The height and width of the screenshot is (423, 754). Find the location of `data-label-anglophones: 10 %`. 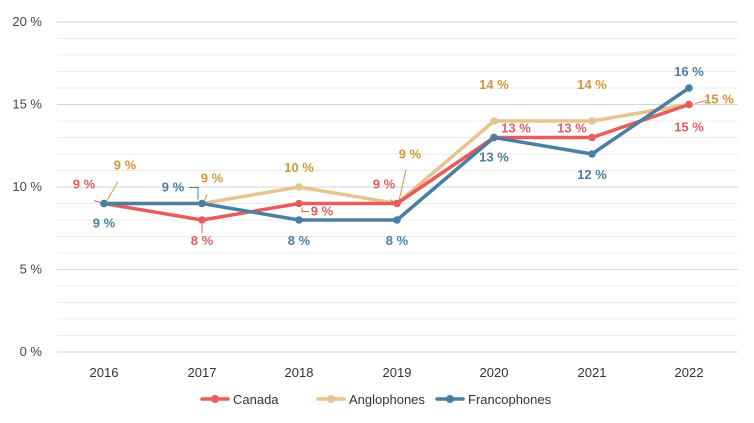

data-label-anglophones: 10 % is located at coordinates (299, 167).